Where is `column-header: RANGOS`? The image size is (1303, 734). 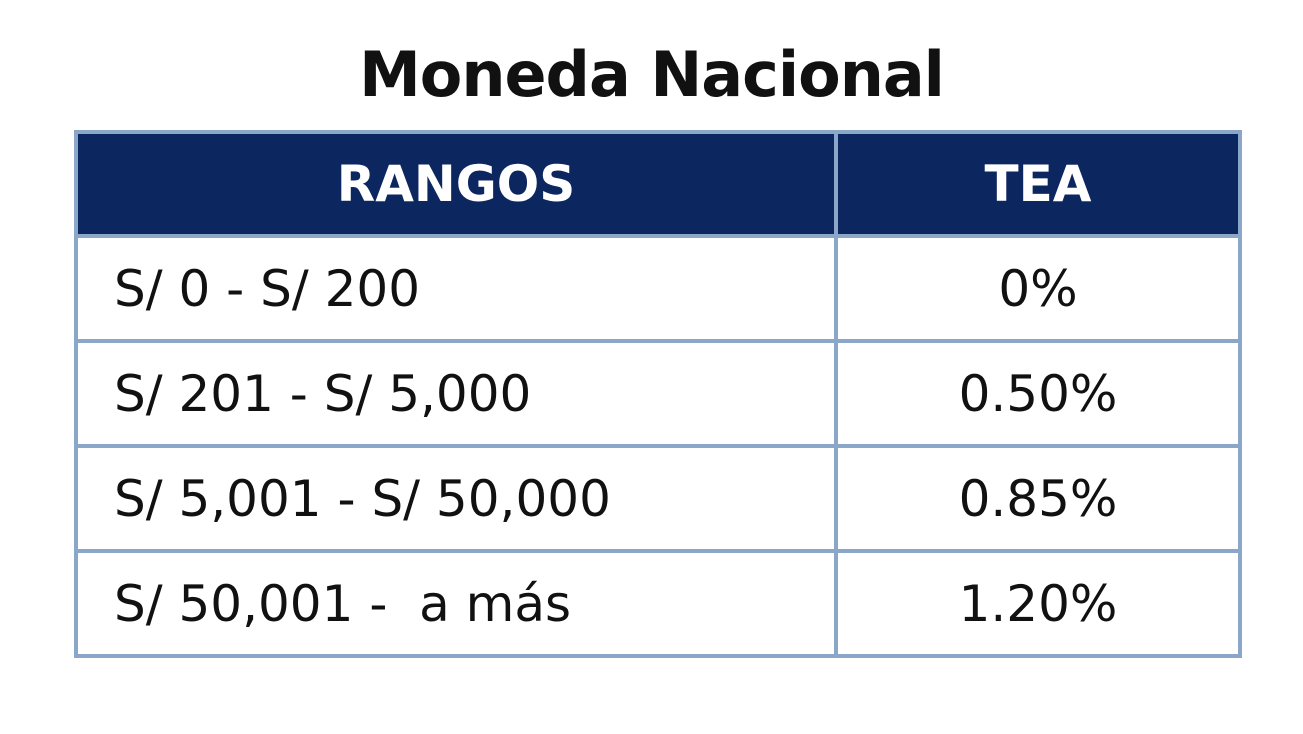
column-header: RANGOS is located at coordinates (456, 184).